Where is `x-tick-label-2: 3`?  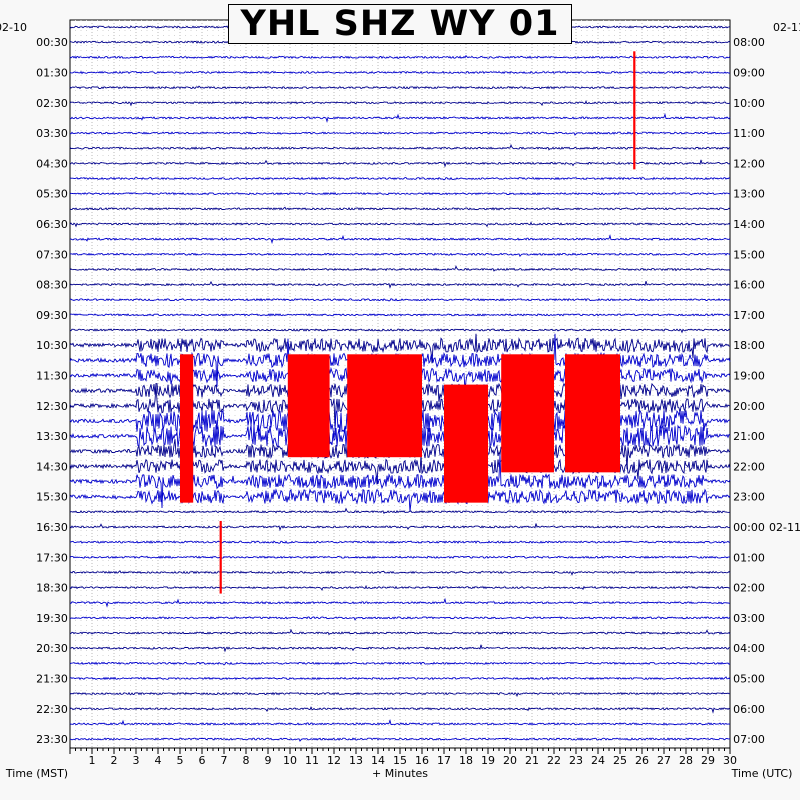
x-tick-label-2: 3 is located at coordinates (136, 760).